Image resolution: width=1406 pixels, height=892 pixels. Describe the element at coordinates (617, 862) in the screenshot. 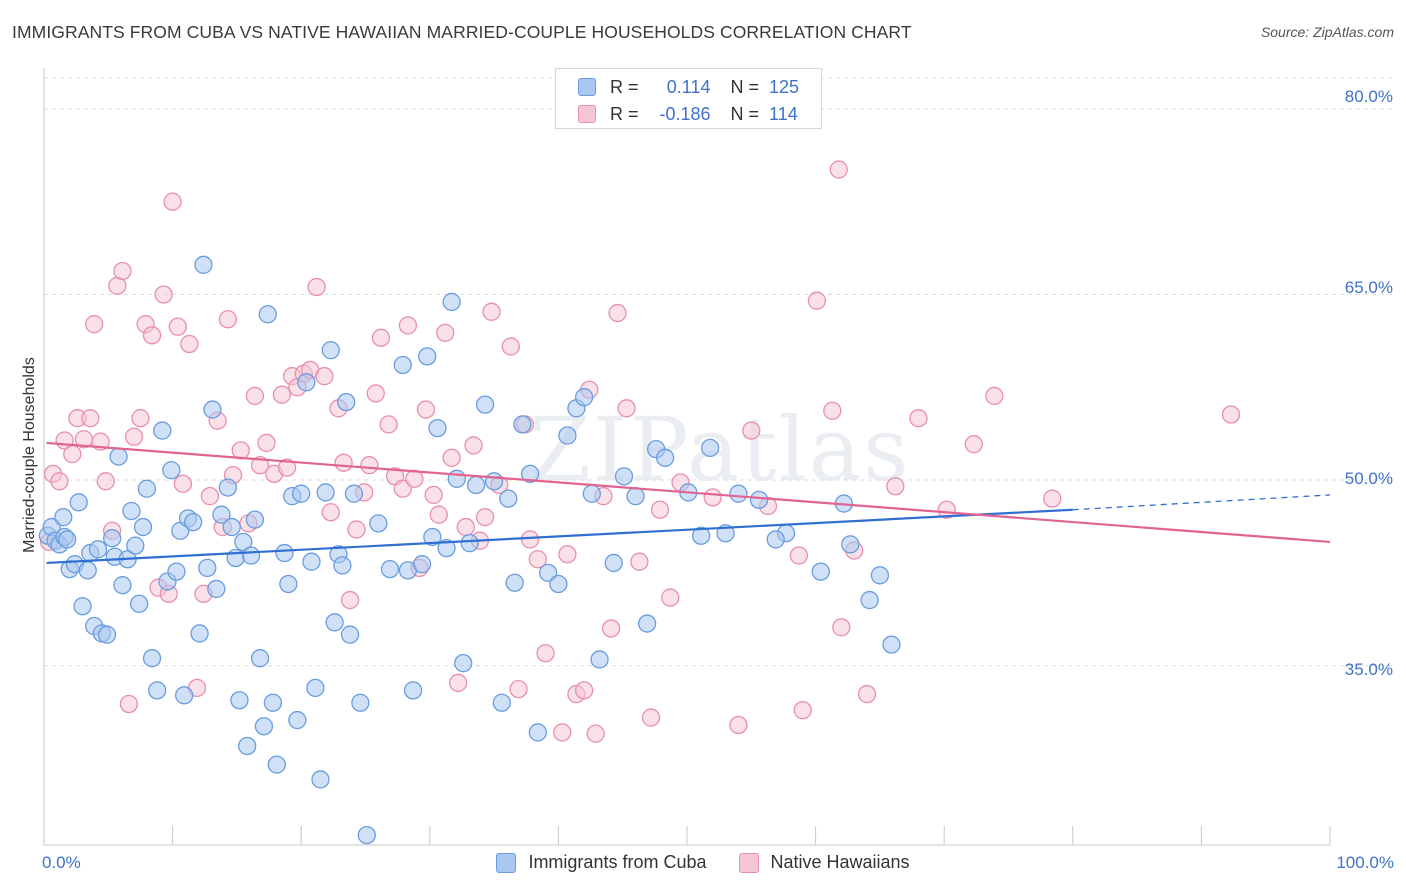

I see `legend-label: Immigrants from Cuba` at that location.